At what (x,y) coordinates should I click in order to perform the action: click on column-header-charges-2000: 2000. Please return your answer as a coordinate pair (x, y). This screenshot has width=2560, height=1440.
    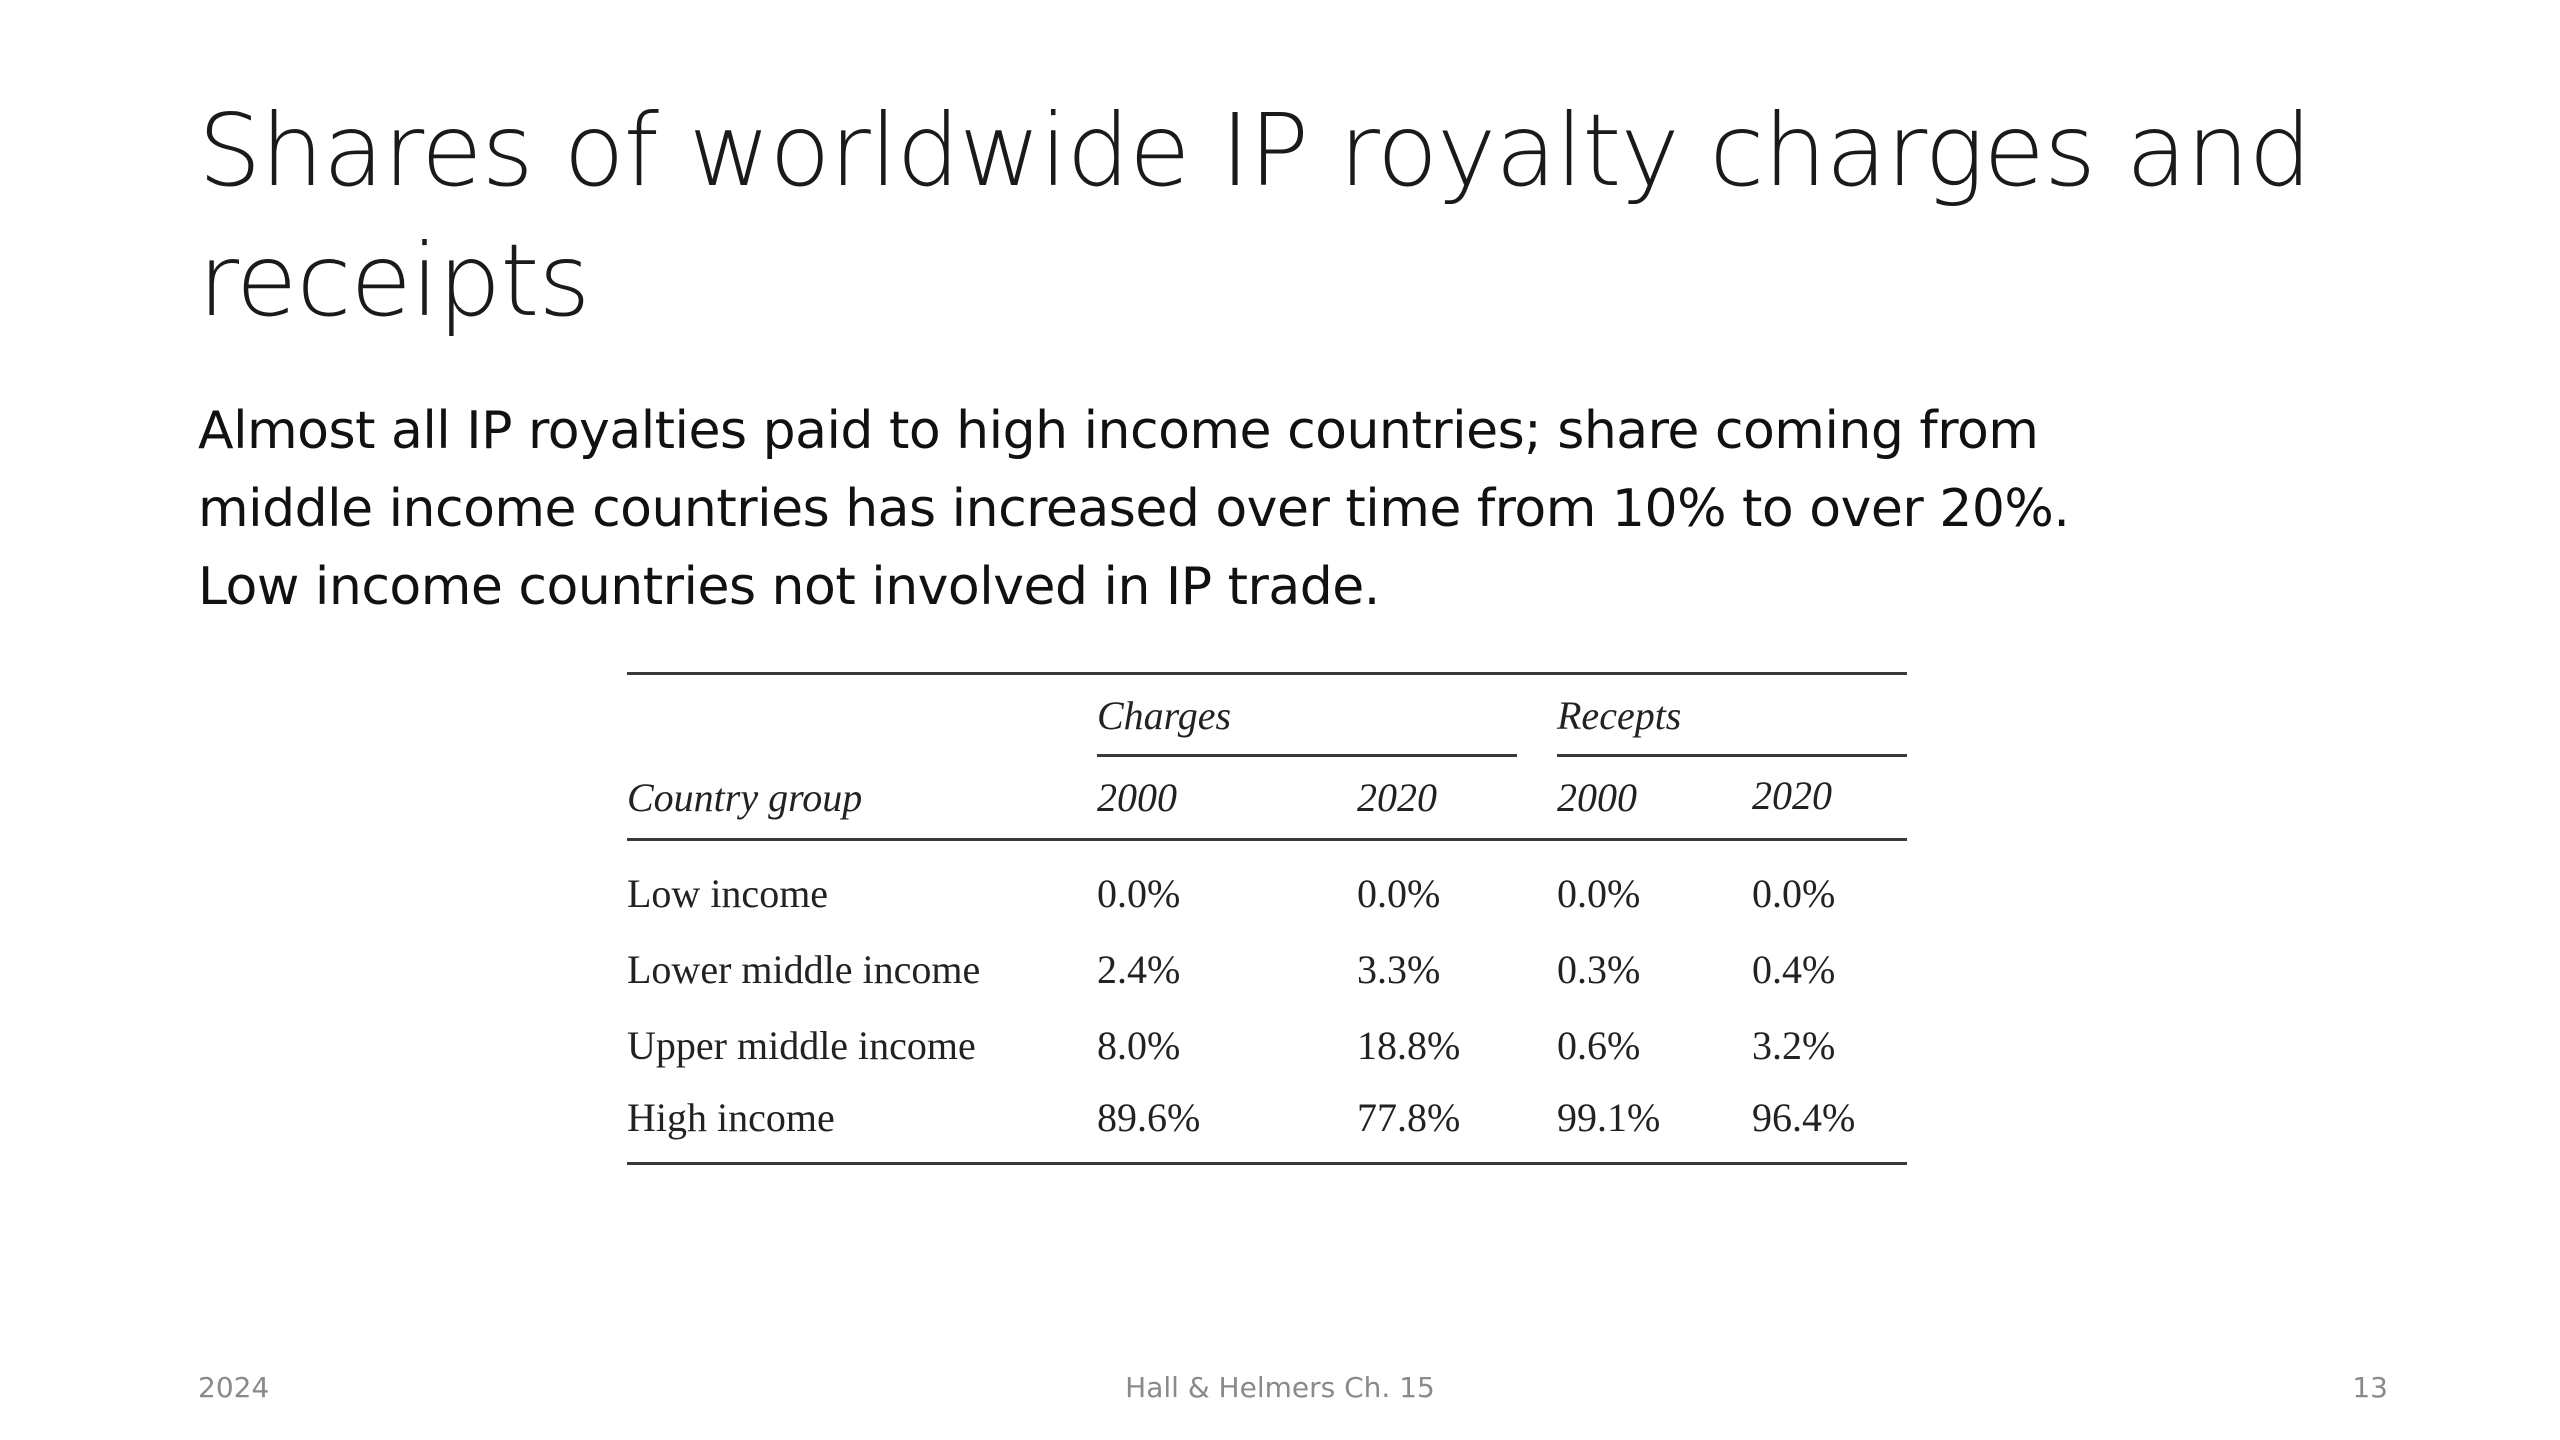
    Looking at the image, I should click on (1137, 797).